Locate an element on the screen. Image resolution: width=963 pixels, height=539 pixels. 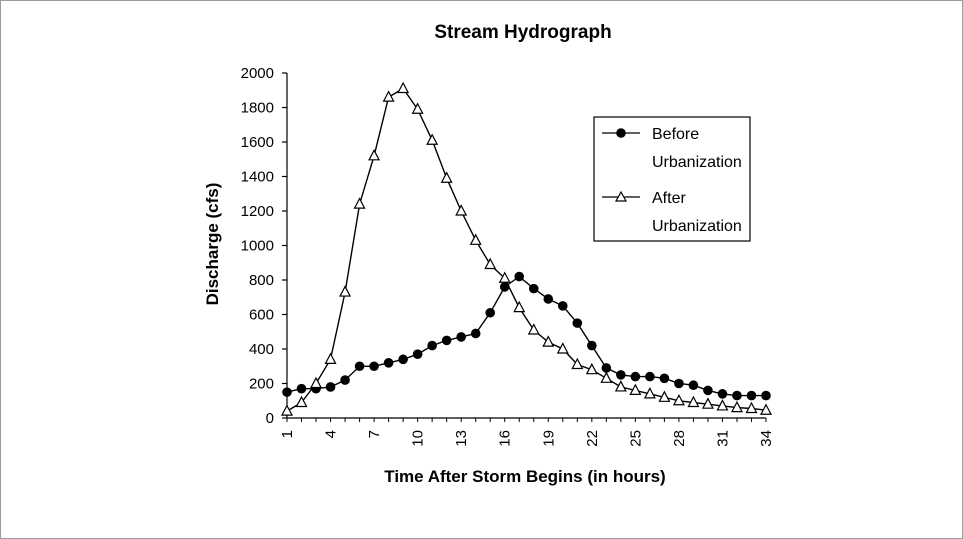
legend-label-before-line2: Urbanization is located at coordinates (697, 162).